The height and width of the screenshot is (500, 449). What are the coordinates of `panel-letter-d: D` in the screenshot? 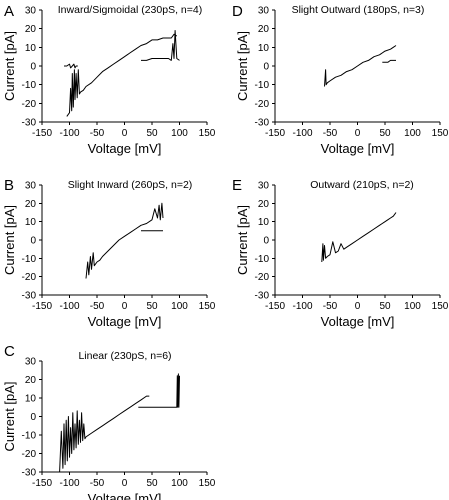 It's located at (237, 11).